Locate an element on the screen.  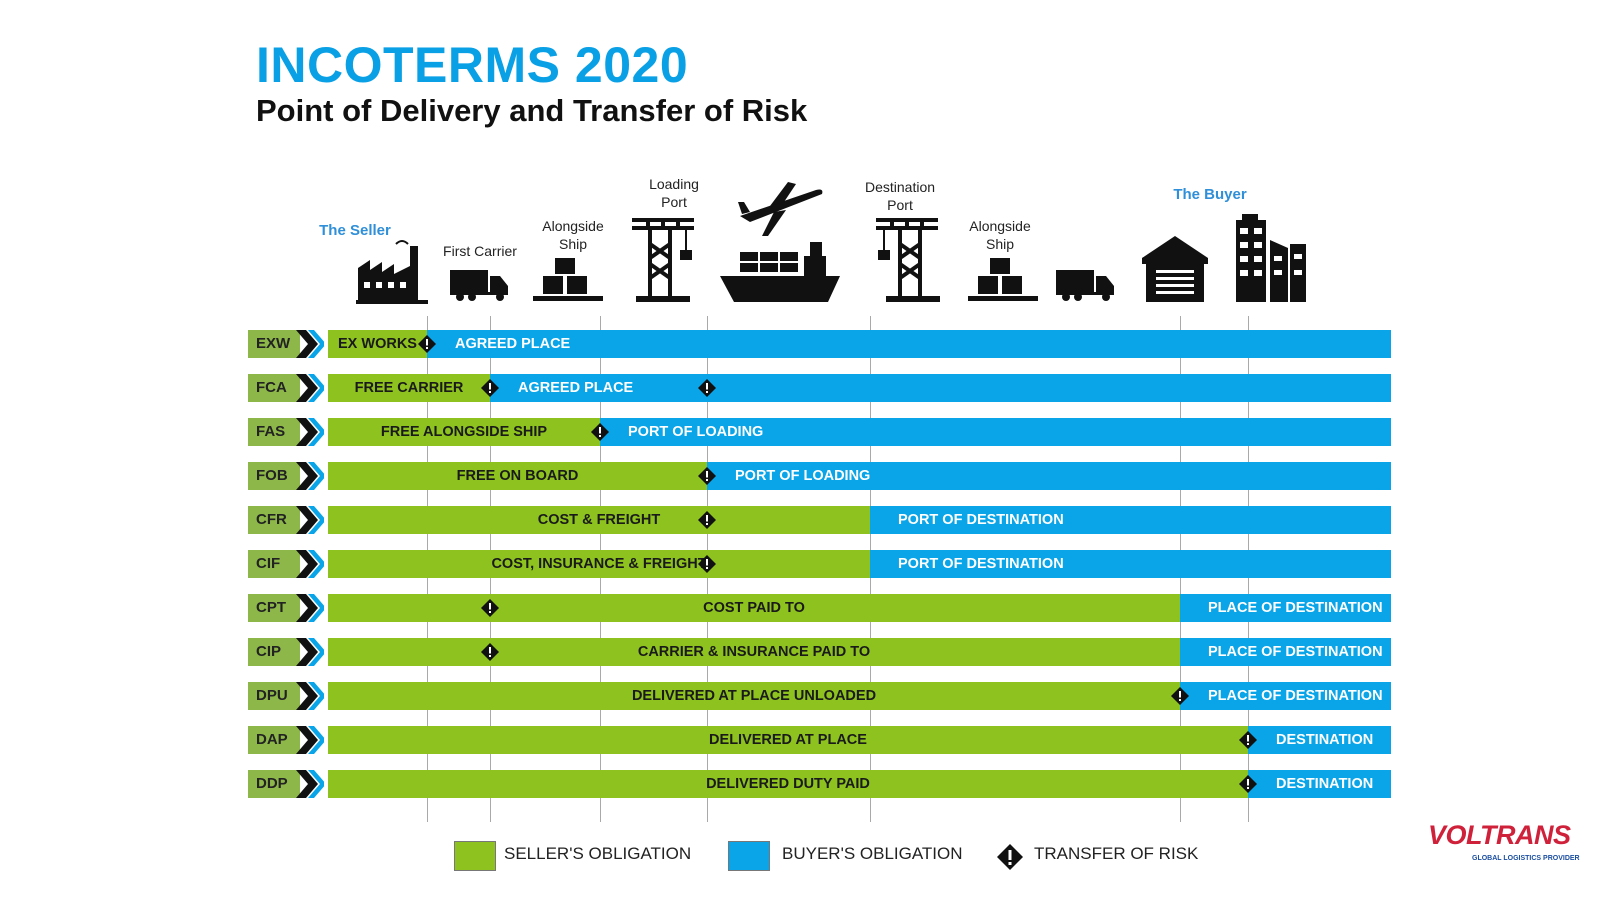
incoterm-code: FAS is located at coordinates (274, 432).